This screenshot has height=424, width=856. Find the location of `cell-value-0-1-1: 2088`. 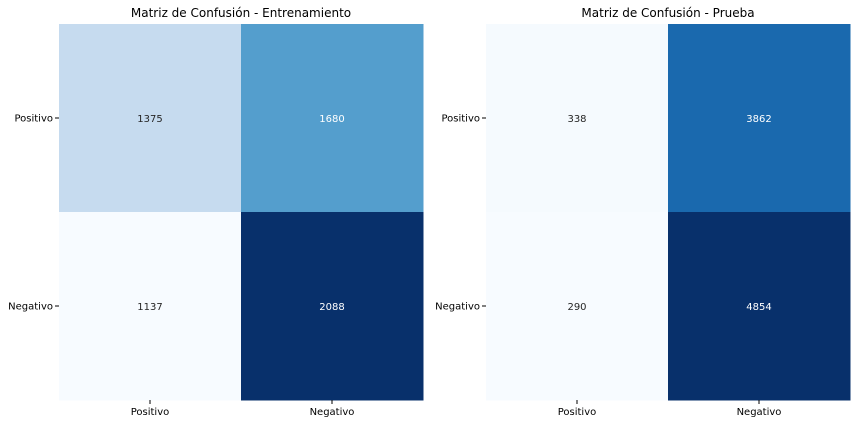

cell-value-0-1-1: 2088 is located at coordinates (331, 307).